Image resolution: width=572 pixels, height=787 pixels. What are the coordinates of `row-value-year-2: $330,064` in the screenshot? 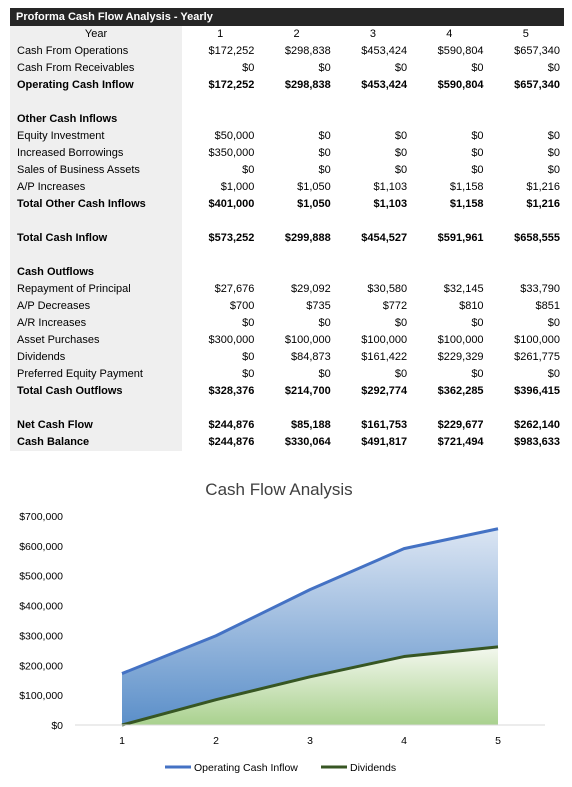 It's located at (307, 442).